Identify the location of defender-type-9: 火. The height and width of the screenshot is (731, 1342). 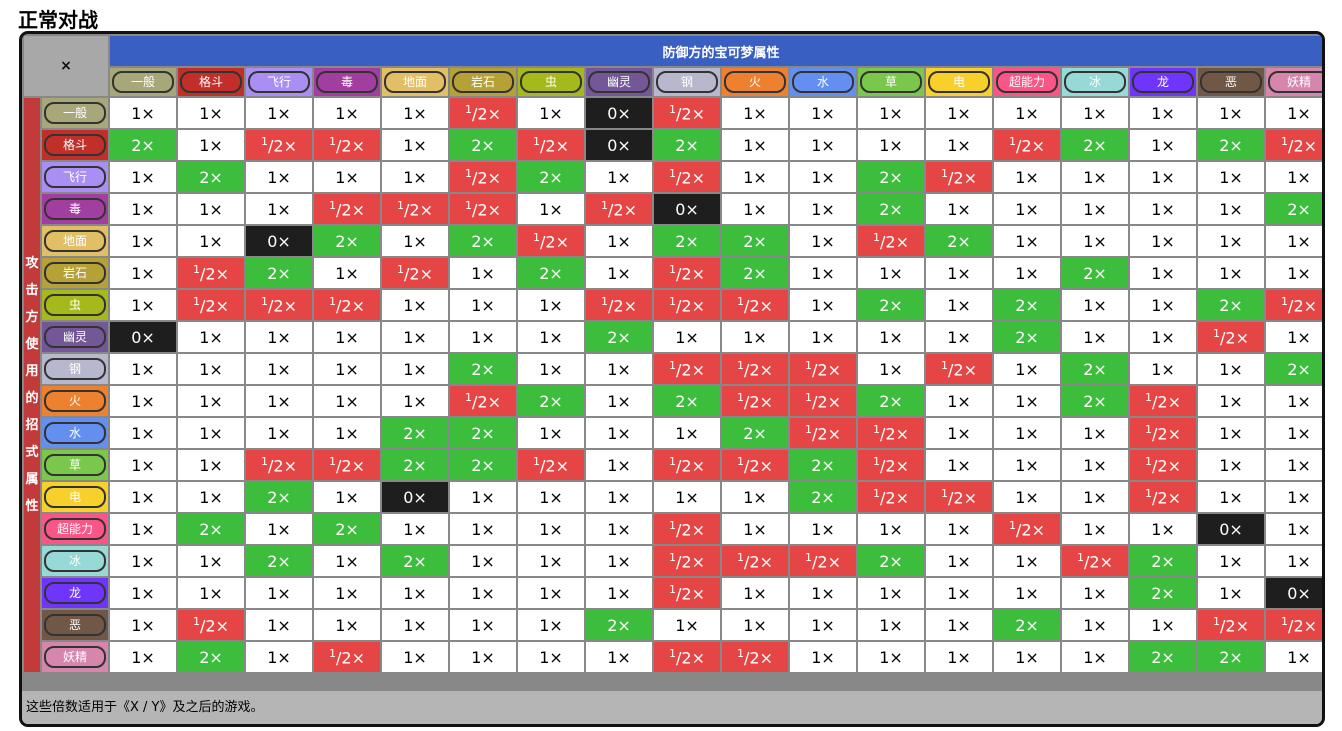
(755, 82).